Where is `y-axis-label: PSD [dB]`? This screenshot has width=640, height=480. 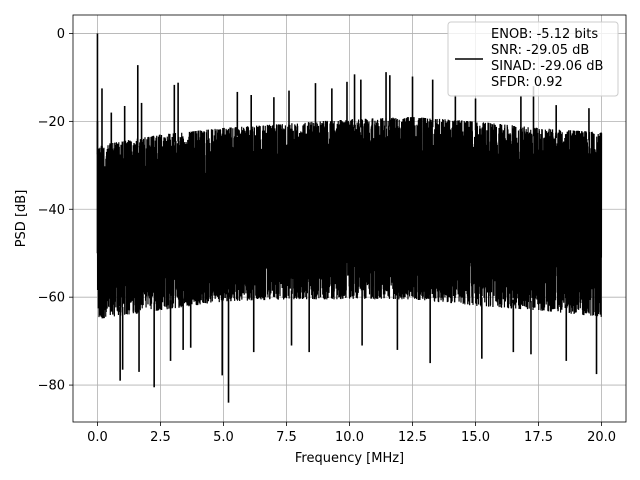
y-axis-label: PSD [dB] is located at coordinates (21, 219).